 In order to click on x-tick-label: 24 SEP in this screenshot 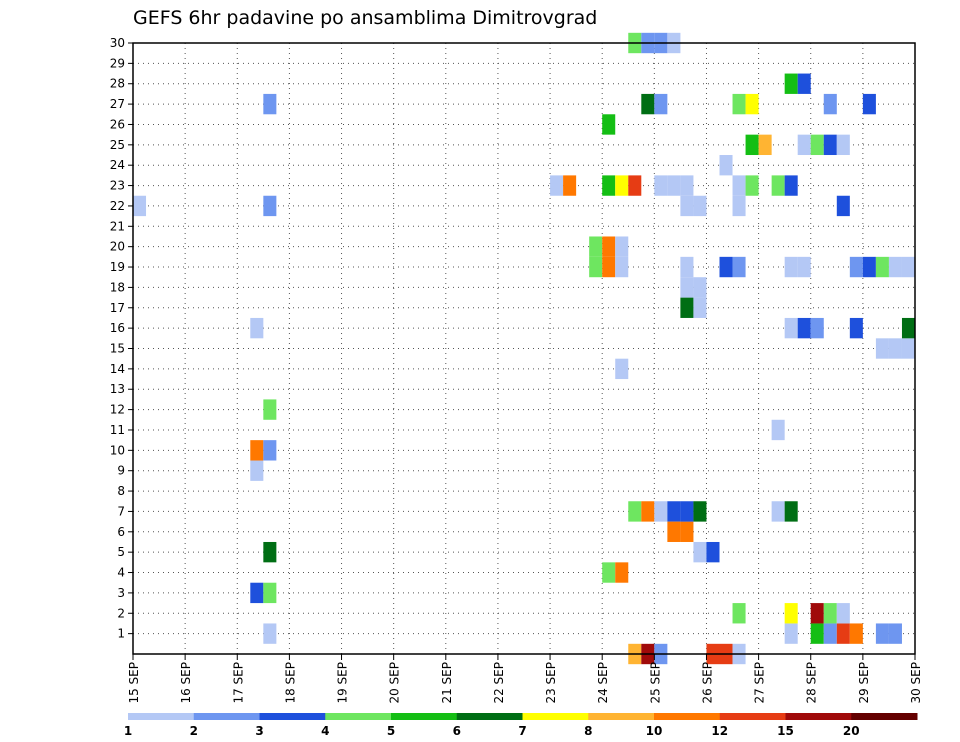, I will do `click(603, 683)`.